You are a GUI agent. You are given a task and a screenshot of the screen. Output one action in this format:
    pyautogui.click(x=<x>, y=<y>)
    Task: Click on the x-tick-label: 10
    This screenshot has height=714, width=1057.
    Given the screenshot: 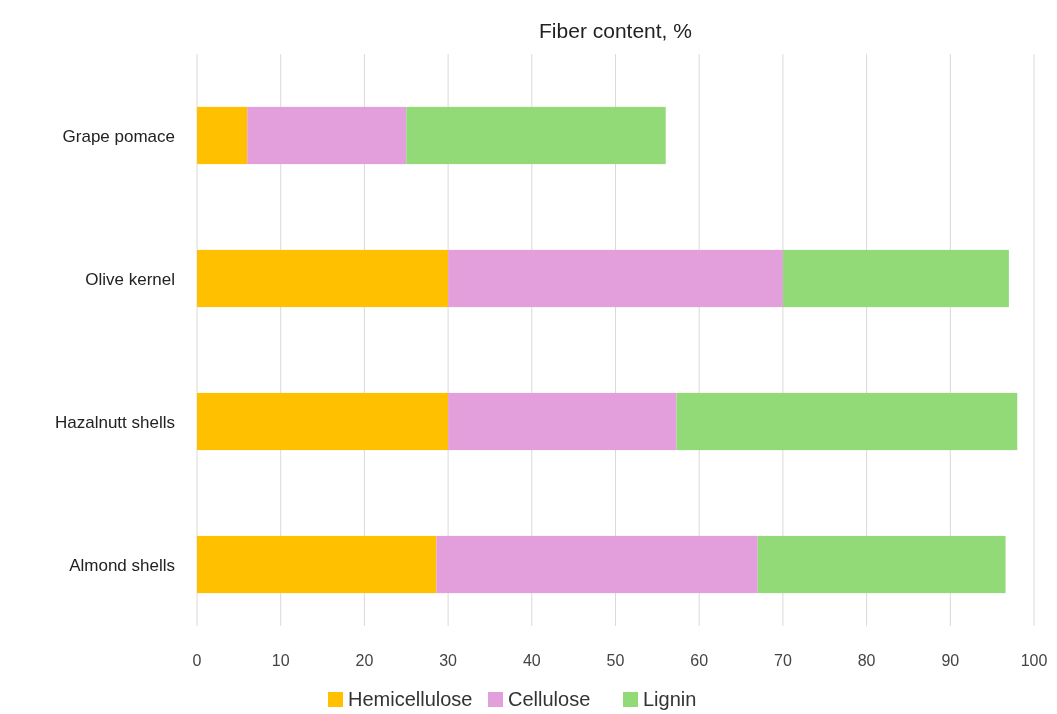 What is the action you would take?
    pyautogui.click(x=280, y=660)
    